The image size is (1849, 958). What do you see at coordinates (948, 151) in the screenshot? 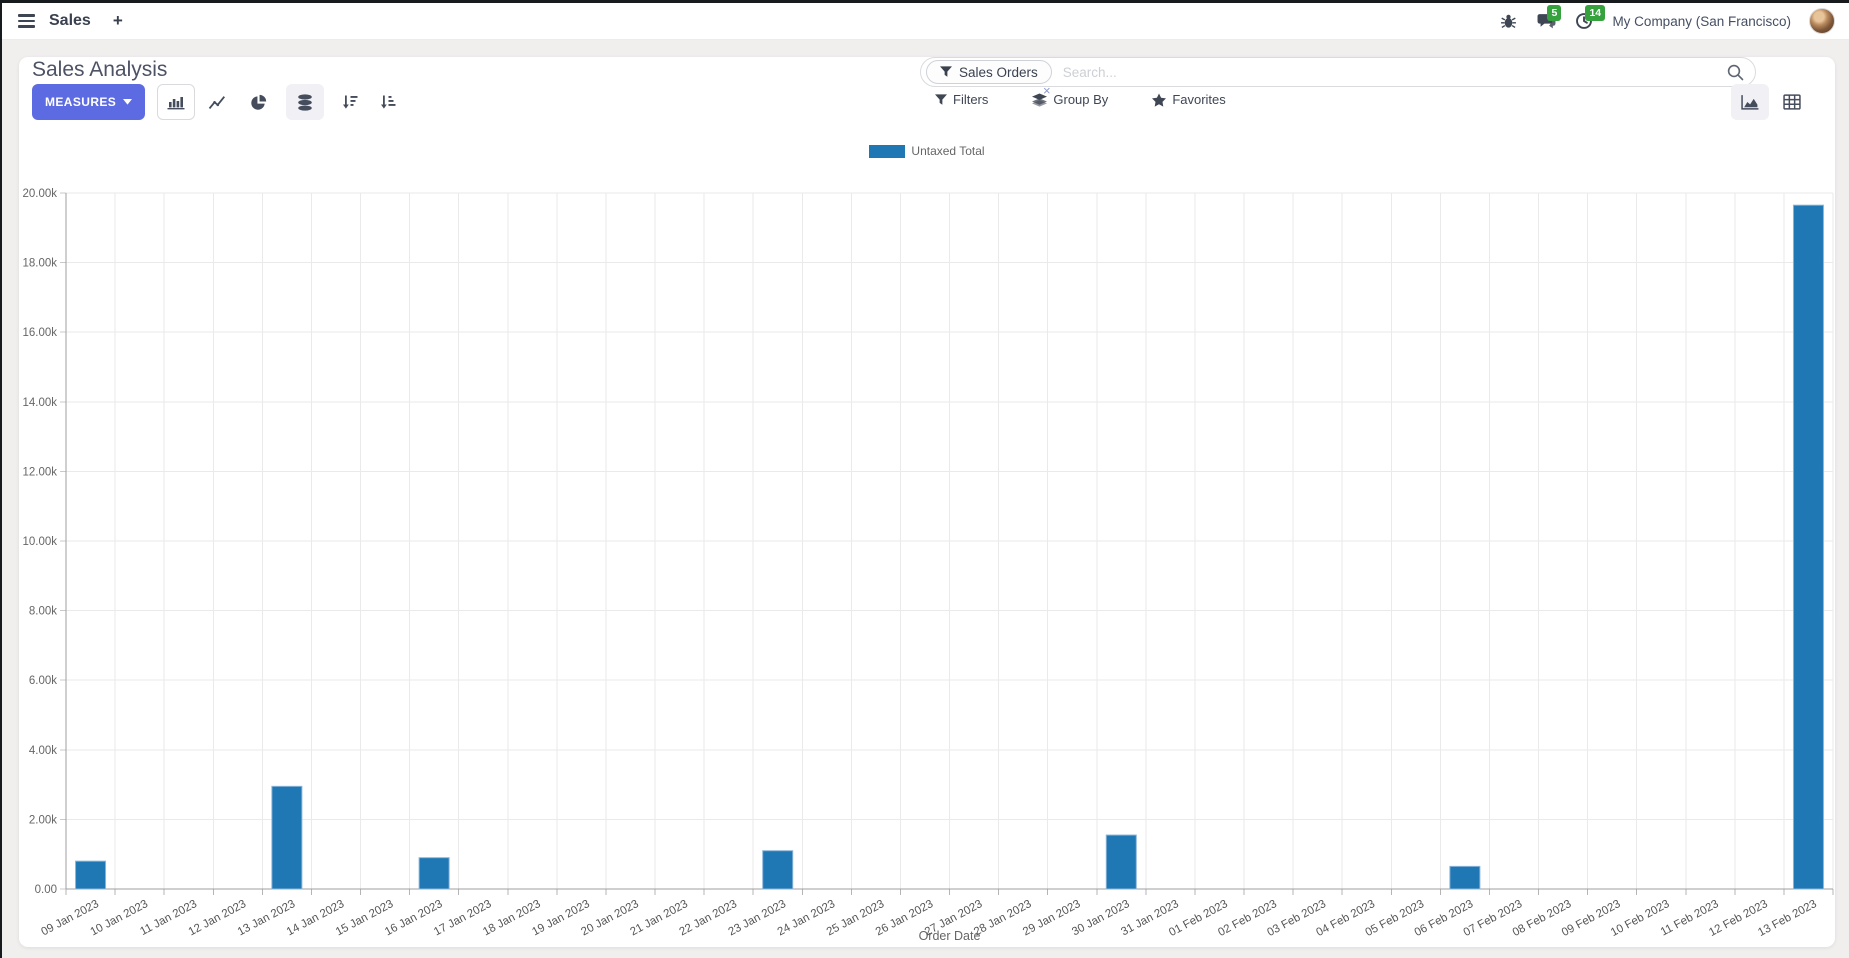
I see `legend-label: Untaxed Total` at bounding box center [948, 151].